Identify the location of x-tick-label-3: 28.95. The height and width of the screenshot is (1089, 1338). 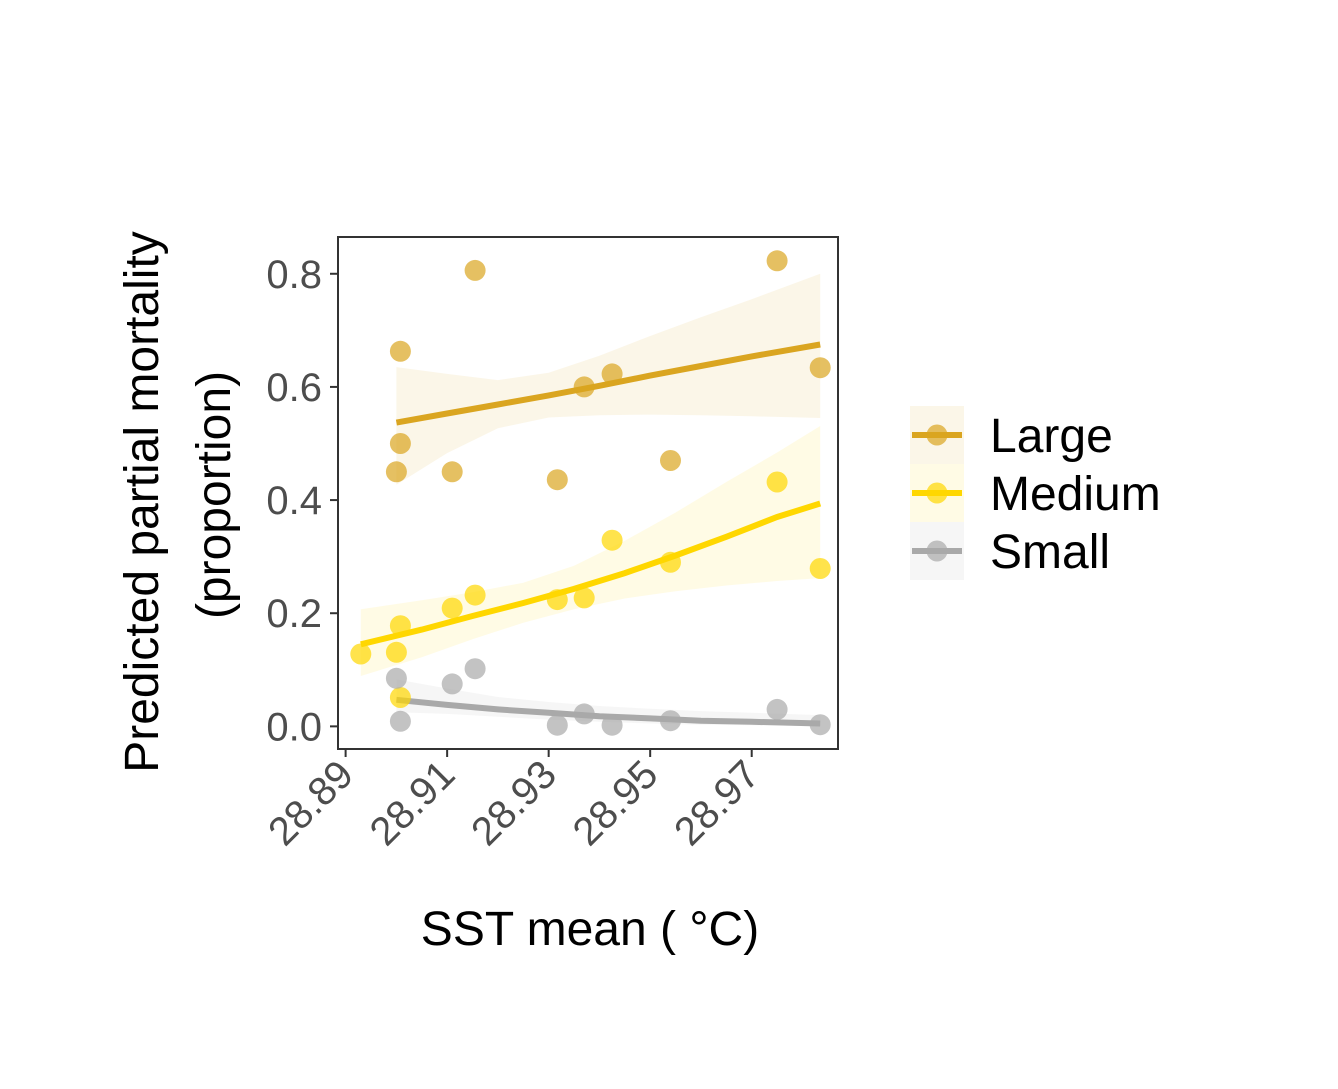
(616, 803).